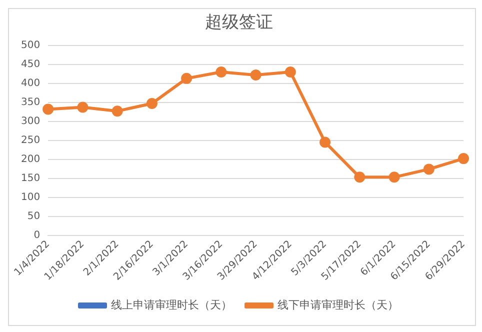  Describe the element at coordinates (30, 102) in the screenshot. I see `y-tick-label: 350` at that location.